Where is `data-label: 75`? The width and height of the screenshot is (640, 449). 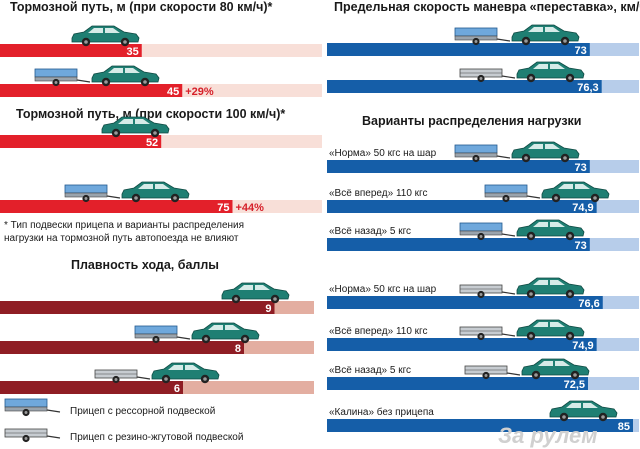 data-label: 75 is located at coordinates (223, 208).